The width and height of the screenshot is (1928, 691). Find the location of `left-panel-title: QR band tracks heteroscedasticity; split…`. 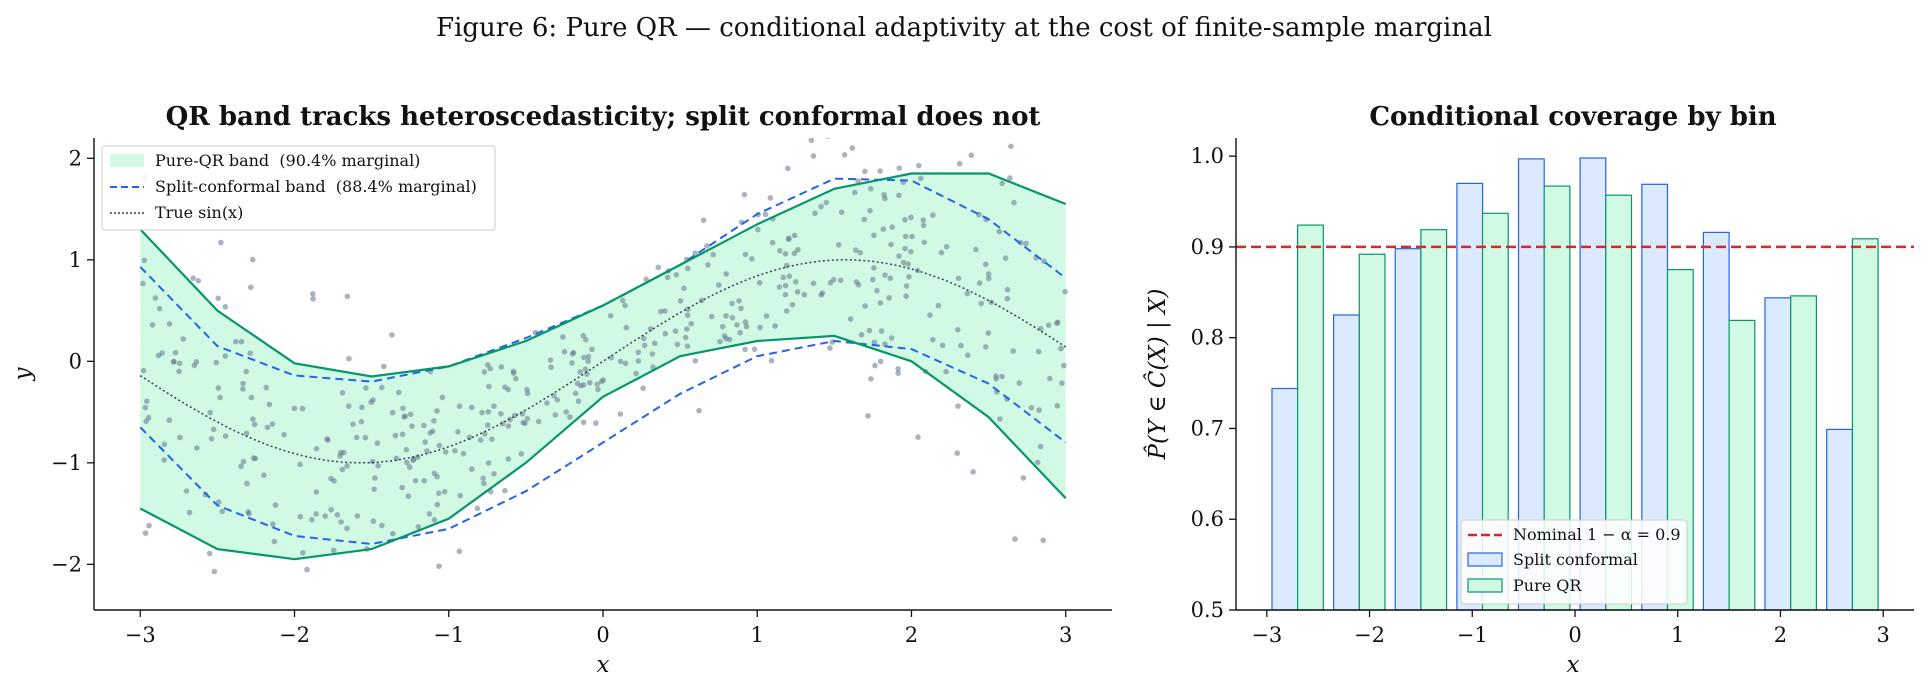

left-panel-title: QR band tracks heteroscedasticity; split… is located at coordinates (603, 117).